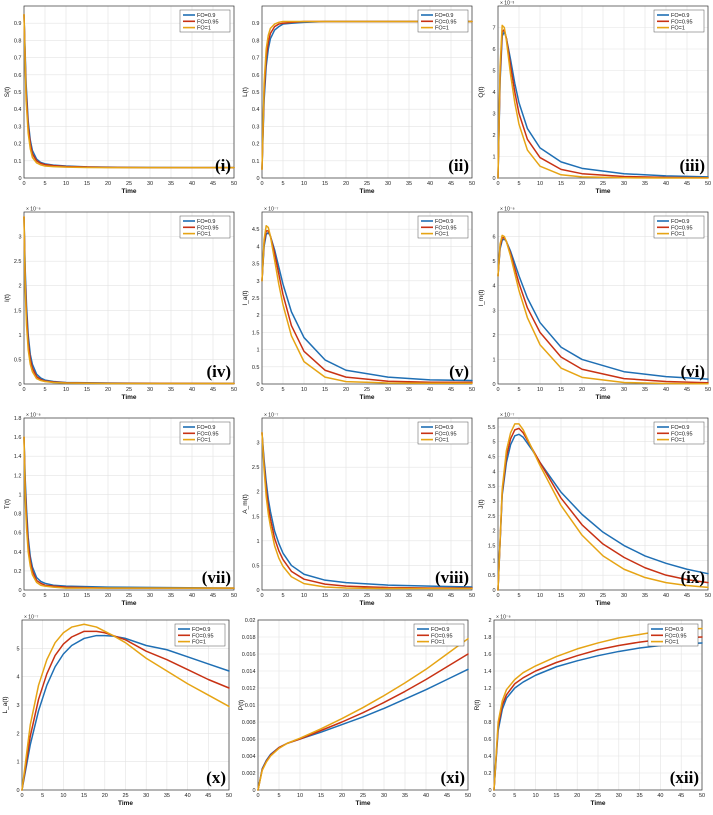 The image size is (713, 815). Describe the element at coordinates (188, 796) in the screenshot. I see `x-tick-label: 40` at that location.